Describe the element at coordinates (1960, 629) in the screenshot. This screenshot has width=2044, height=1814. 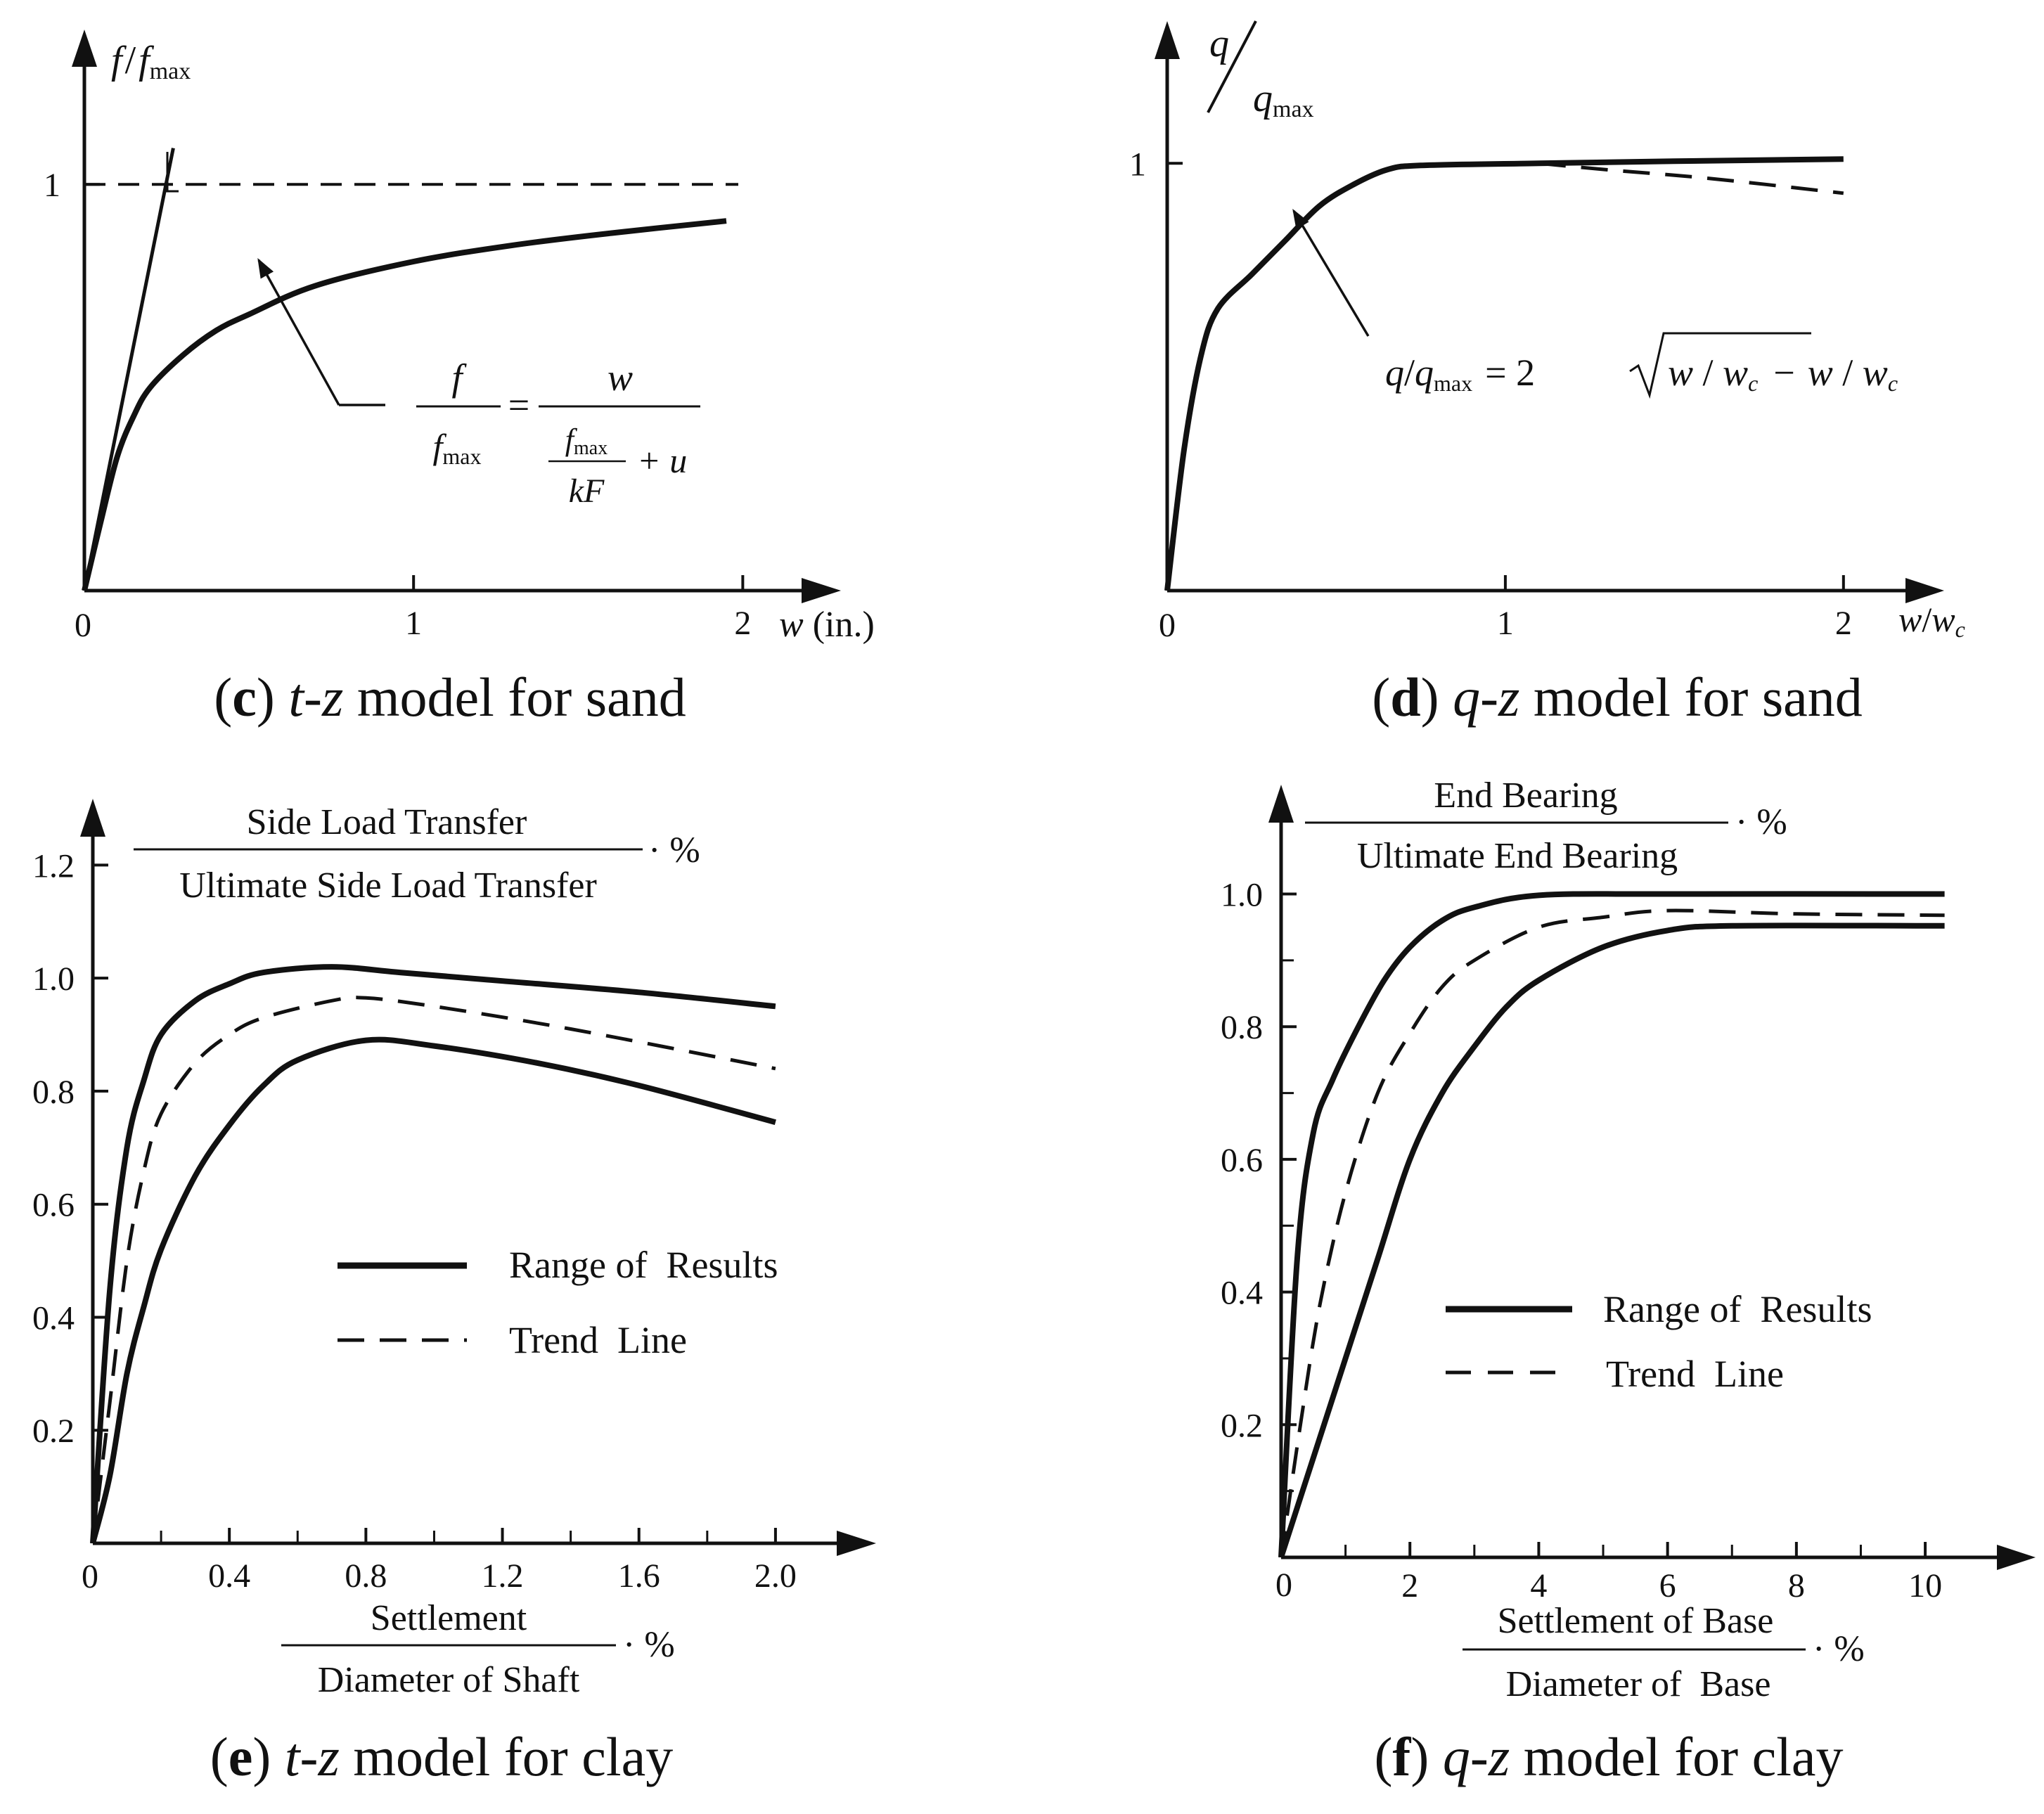
I see `x-label-sub: c` at that location.